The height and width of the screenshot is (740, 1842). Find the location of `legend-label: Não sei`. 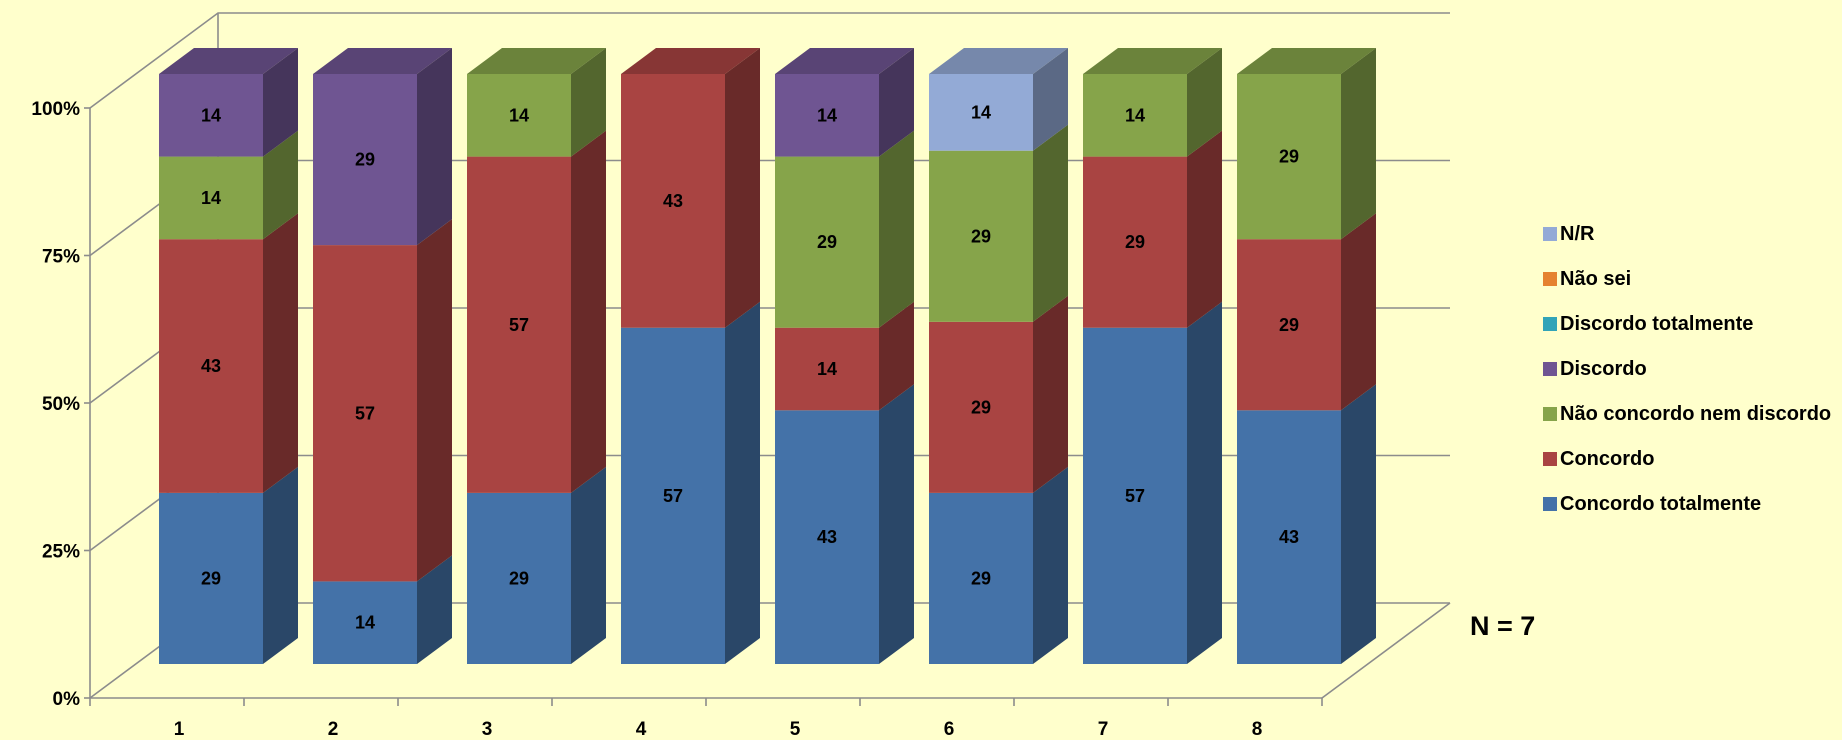

legend-label: Não sei is located at coordinates (1595, 279).